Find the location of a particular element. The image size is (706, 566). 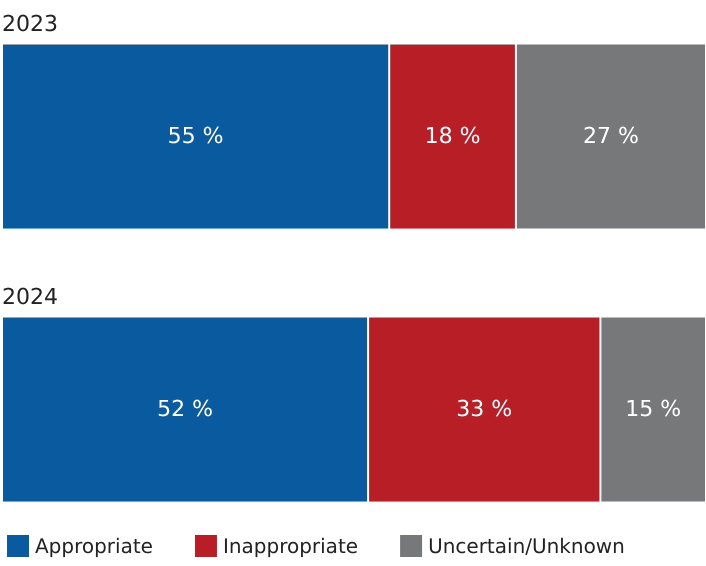

data-label: 27 % is located at coordinates (611, 136).